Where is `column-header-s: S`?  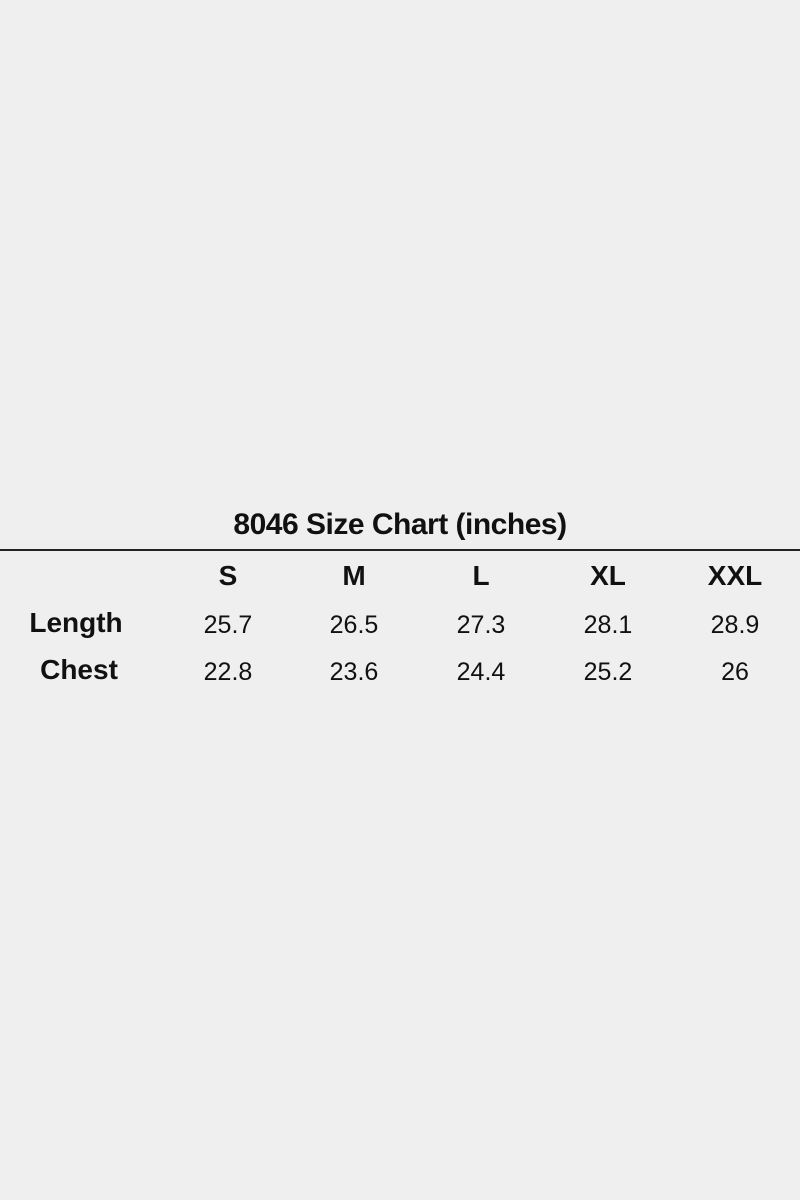
column-header-s: S is located at coordinates (228, 575).